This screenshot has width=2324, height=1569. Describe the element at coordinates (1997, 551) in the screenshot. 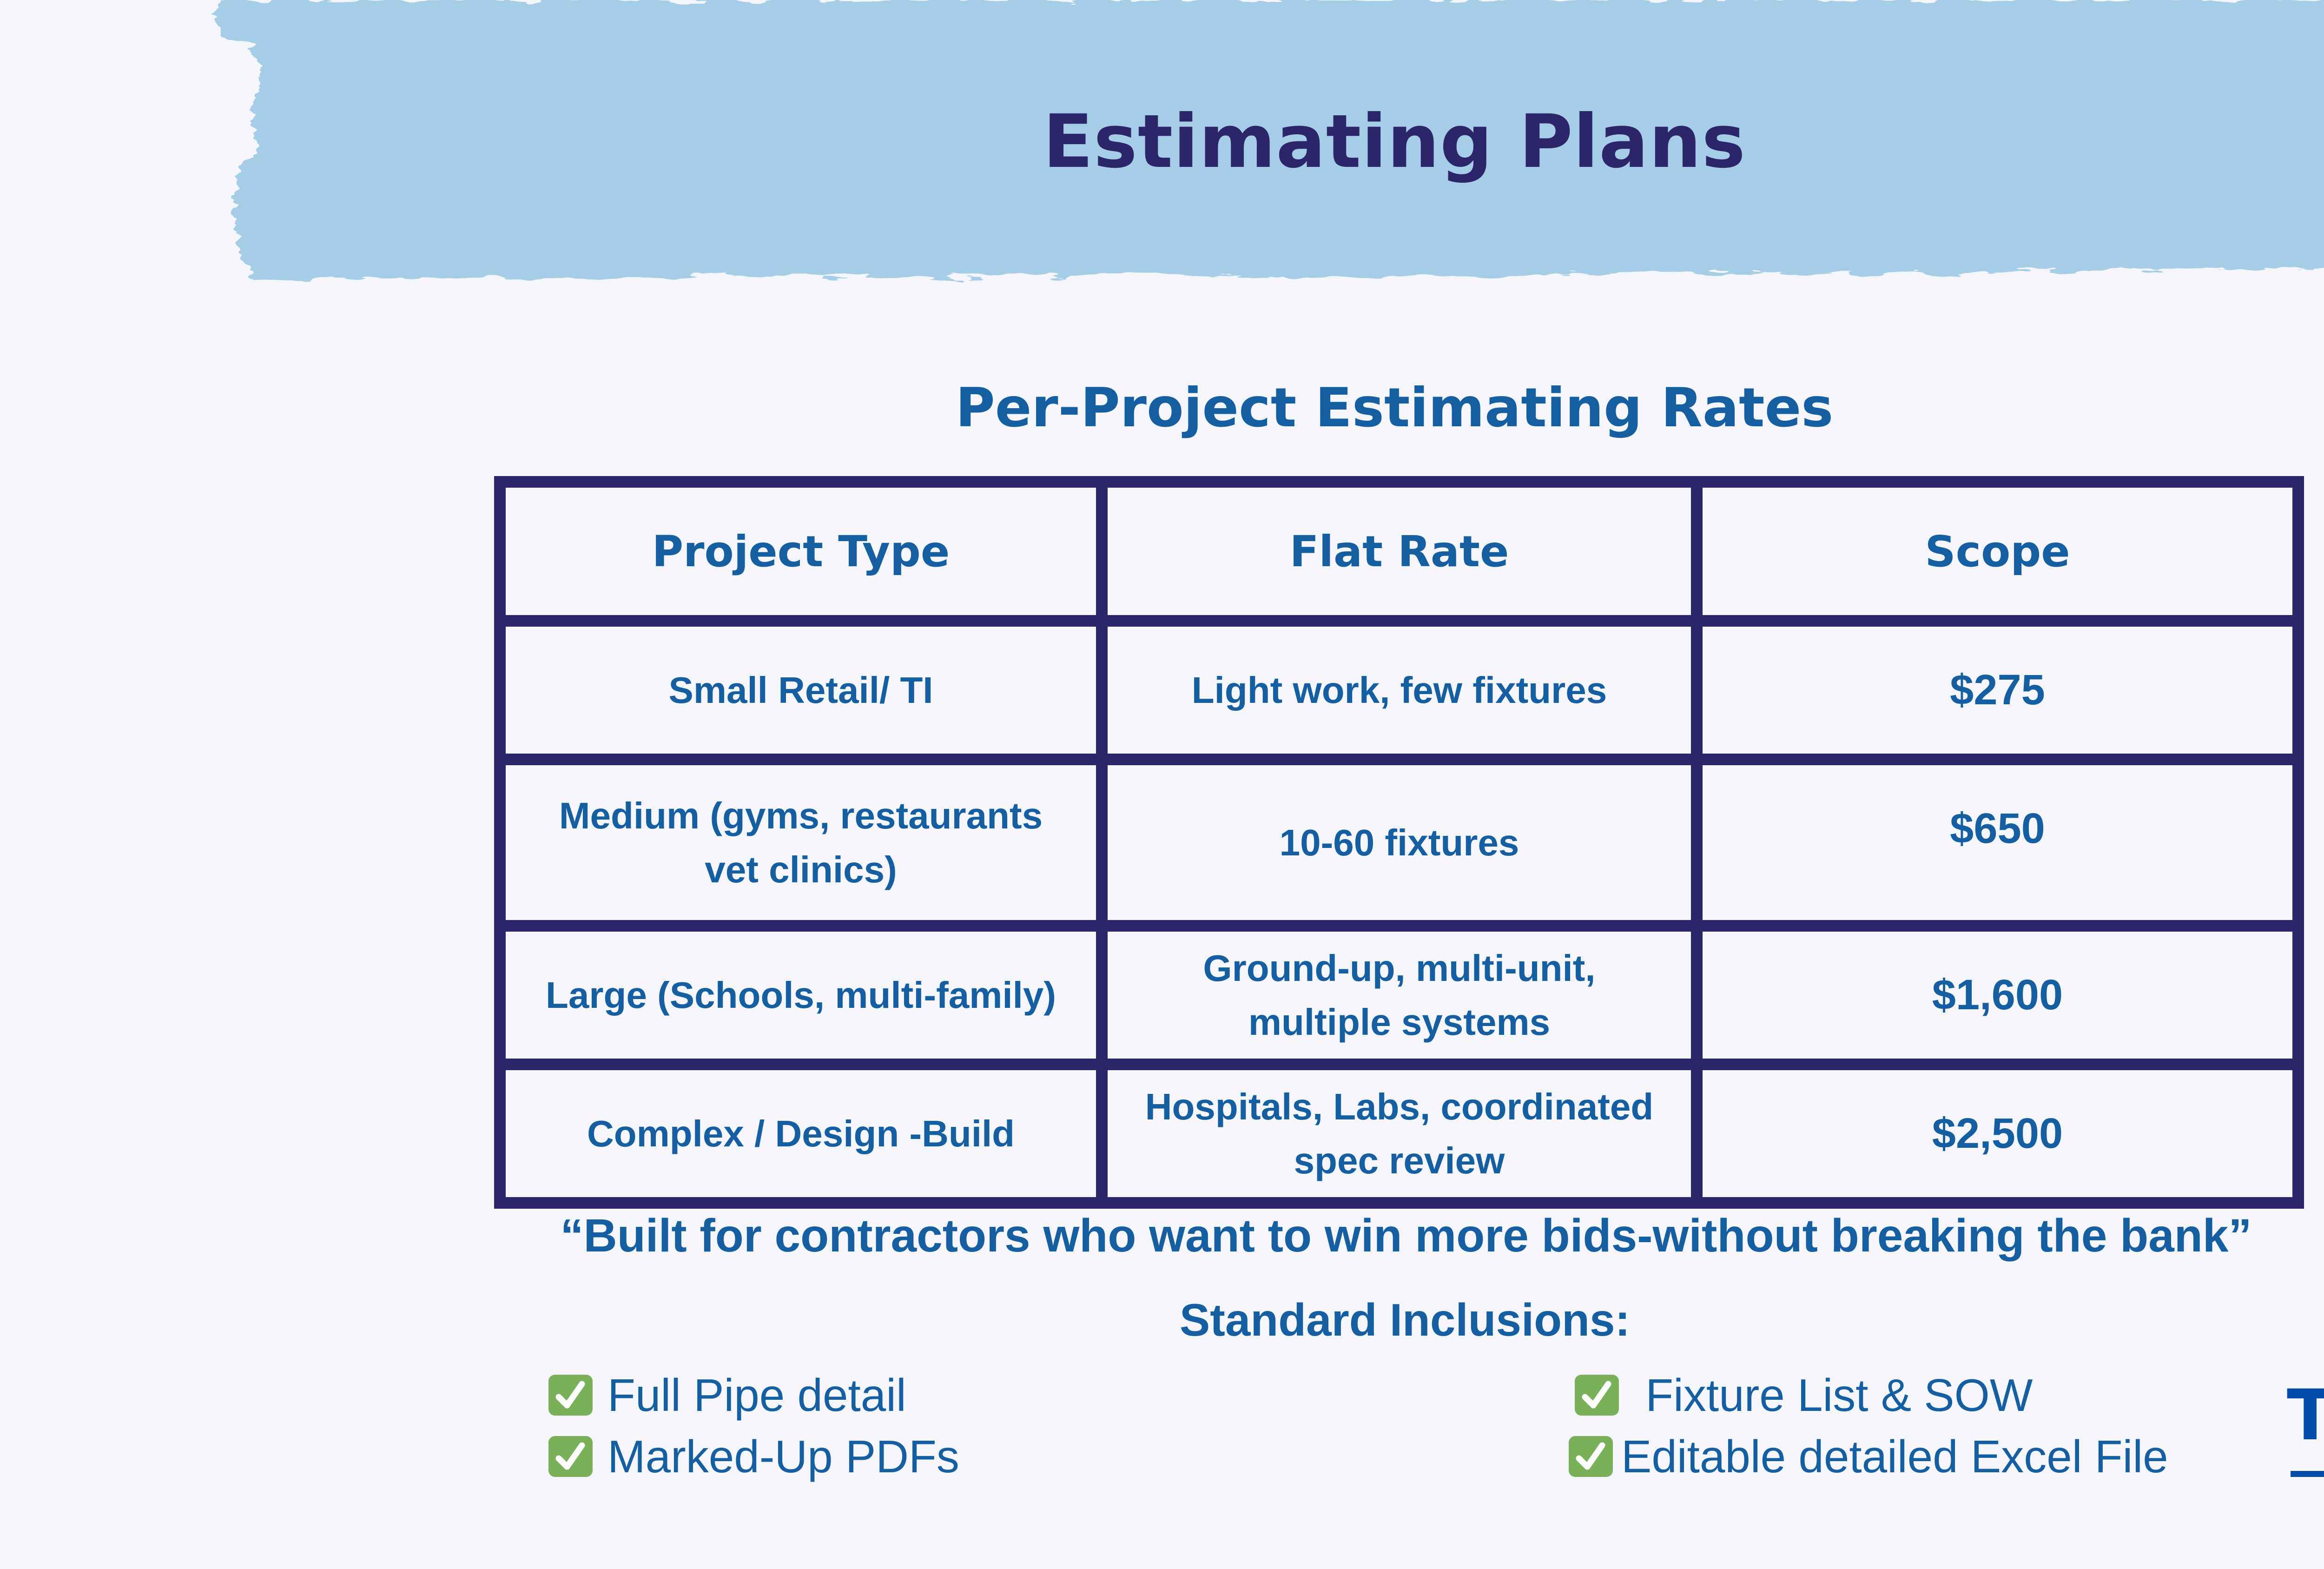

I see `column-header-scope: Scope` at that location.